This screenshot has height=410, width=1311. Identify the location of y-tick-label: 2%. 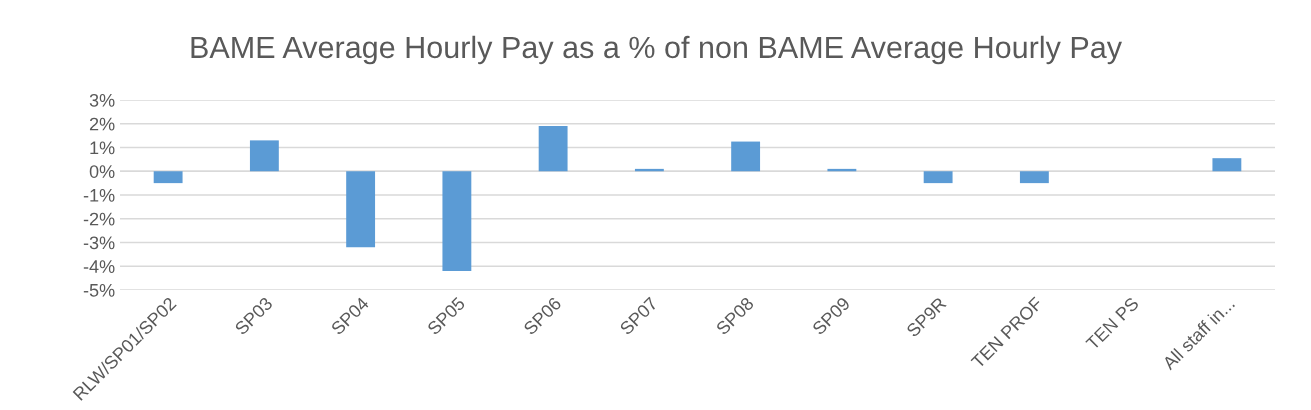
(102, 124).